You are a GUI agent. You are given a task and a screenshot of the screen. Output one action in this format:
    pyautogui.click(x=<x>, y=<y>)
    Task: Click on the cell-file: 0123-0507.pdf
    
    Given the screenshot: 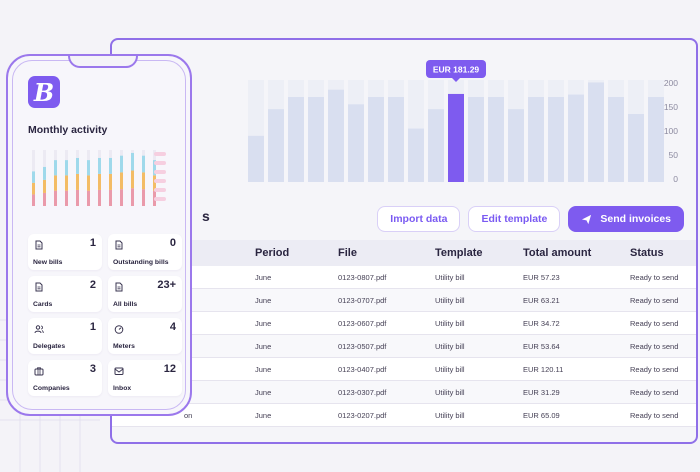 What is the action you would take?
    pyautogui.click(x=362, y=346)
    